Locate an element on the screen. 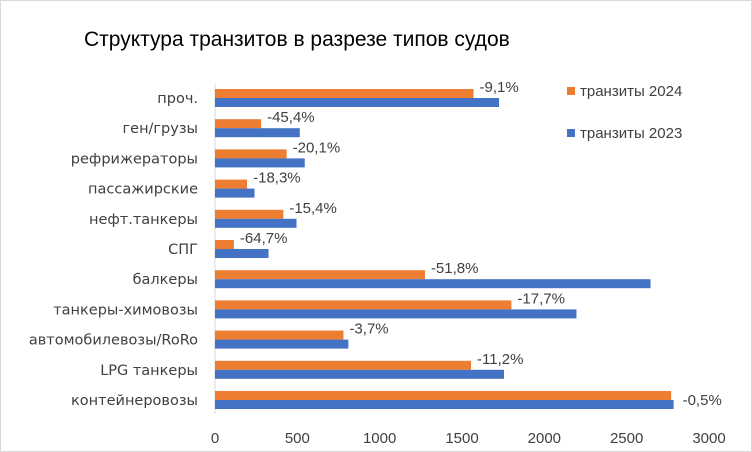  legend-label: транзиты 2023 is located at coordinates (631, 133).